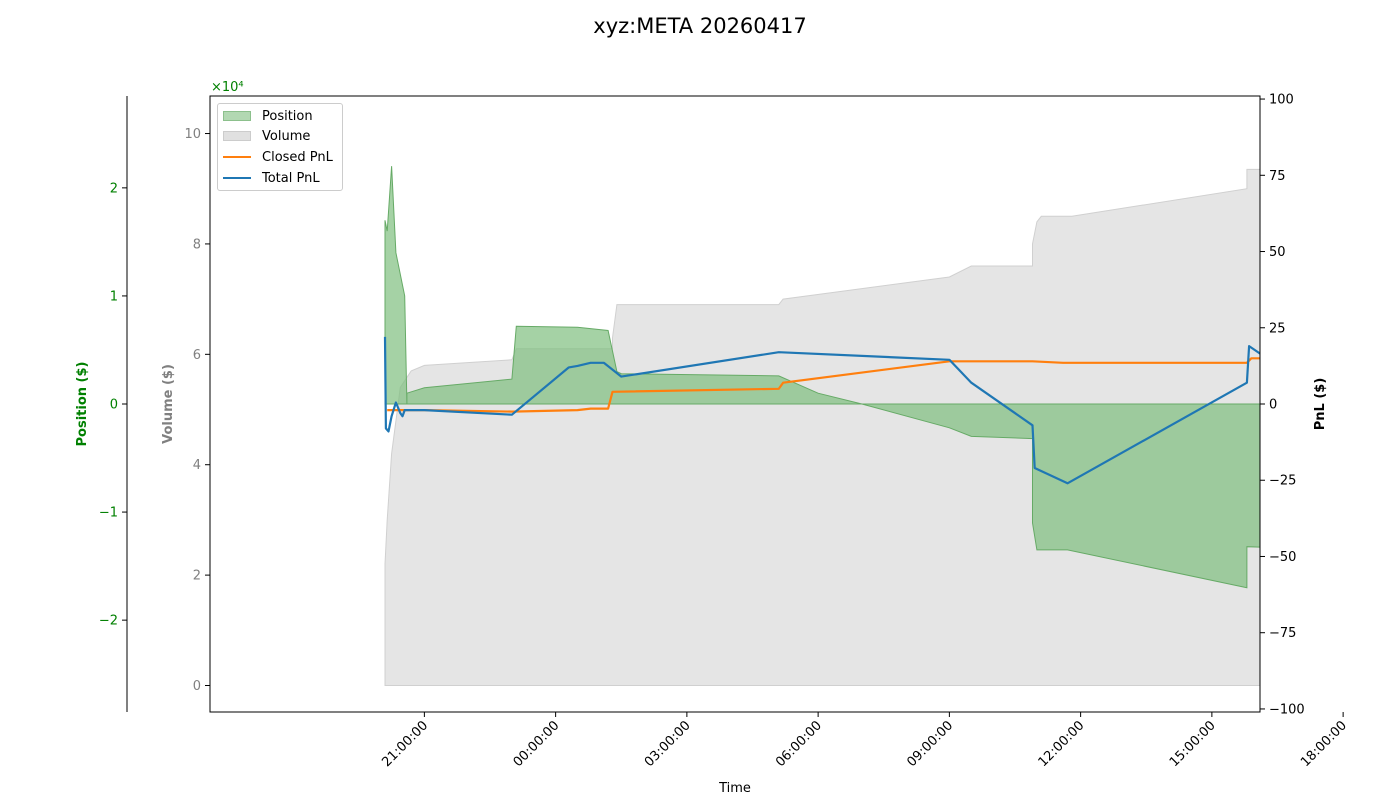 This screenshot has height=800, width=1400. Describe the element at coordinates (1287, 709) in the screenshot. I see `pnl-tick-label: −100` at that location.